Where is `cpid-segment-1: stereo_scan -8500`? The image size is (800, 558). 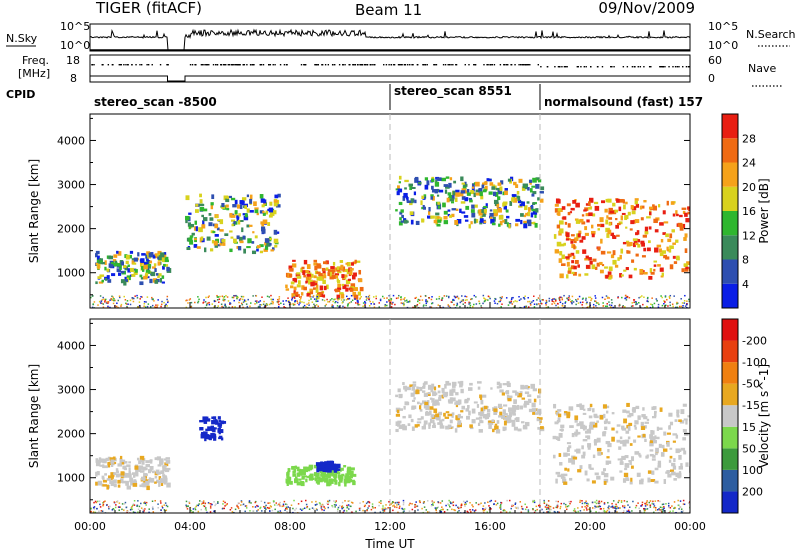
cpid-segment-1: stereo_scan -8500 is located at coordinates (155, 102).